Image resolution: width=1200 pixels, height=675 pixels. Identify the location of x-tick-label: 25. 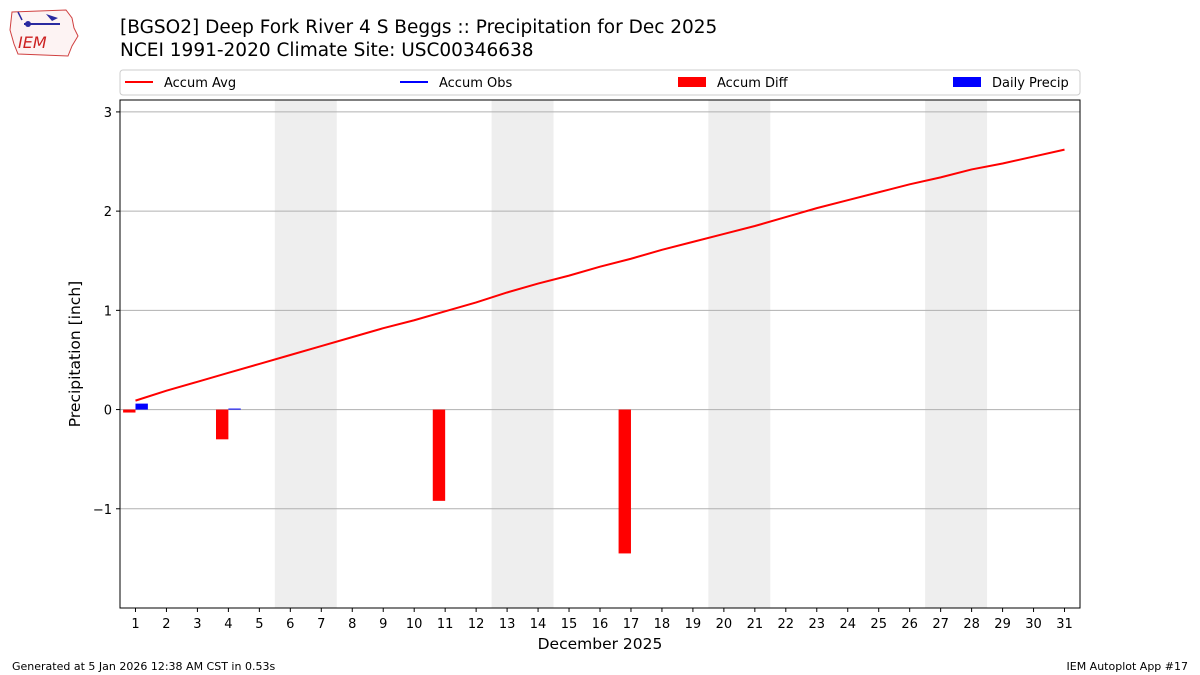
(878, 624).